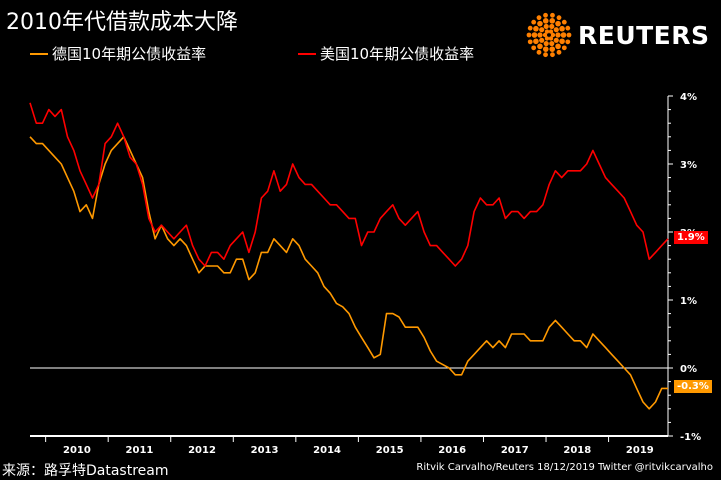  I want to click on x-tick-label: 2018, so click(577, 450).